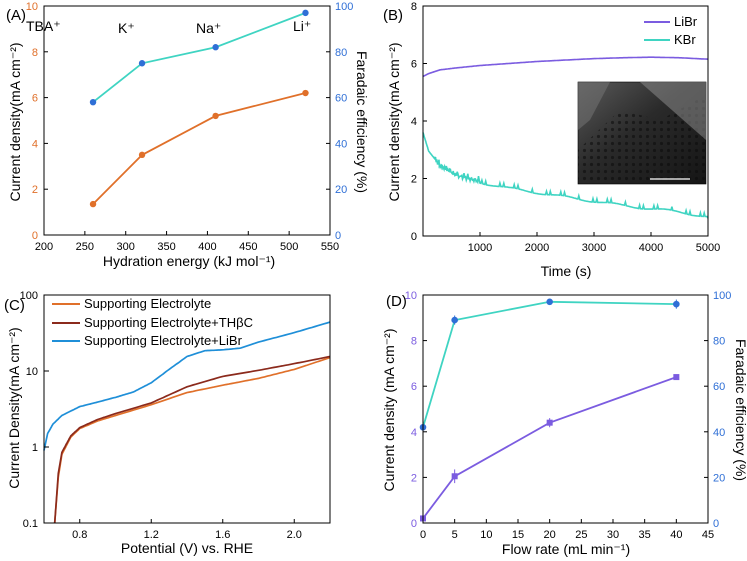 The height and width of the screenshot is (561, 747). Describe the element at coordinates (550, 535) in the screenshot. I see `panel-d-x-tick-label: 20` at that location.